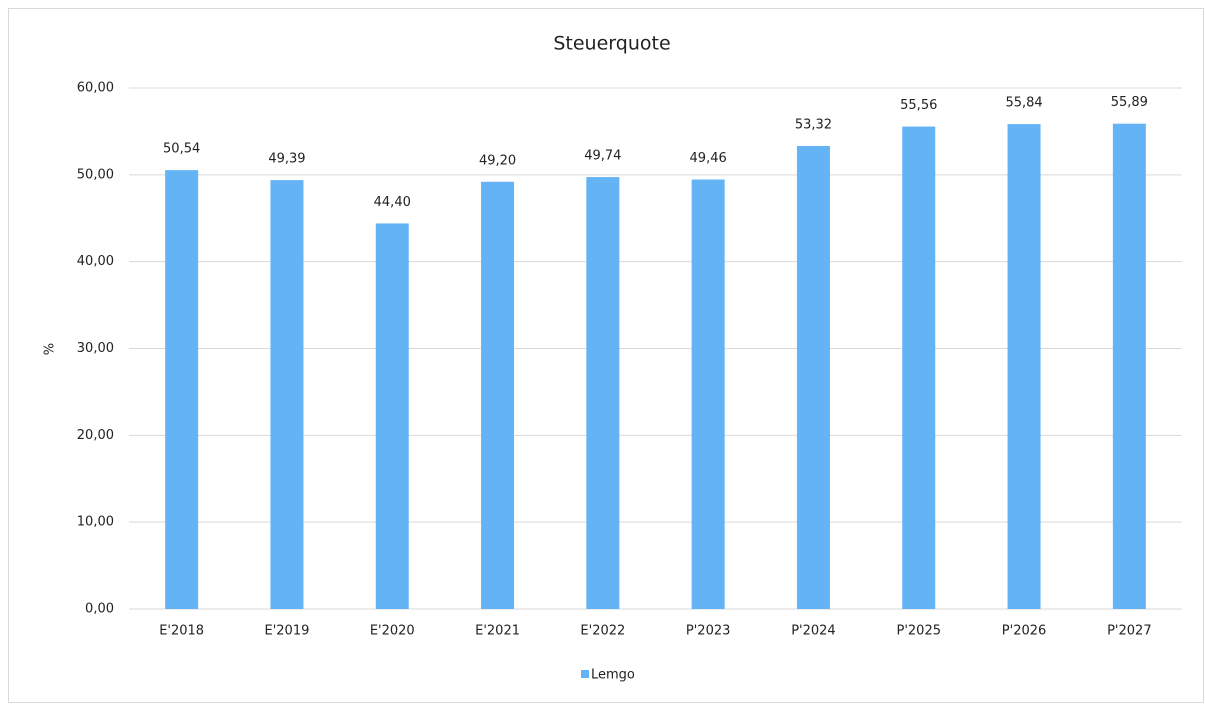 This screenshot has height=704, width=1205. What do you see at coordinates (392, 631) in the screenshot?
I see `x-tick-label: E'2020` at bounding box center [392, 631].